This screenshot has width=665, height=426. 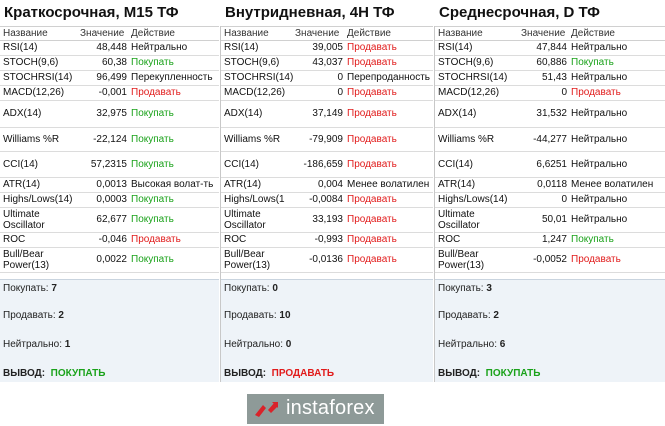 What do you see at coordinates (109, 93) in the screenshot?
I see `table-row: MACD(12,26) -0,001 Продавать` at bounding box center [109, 93].